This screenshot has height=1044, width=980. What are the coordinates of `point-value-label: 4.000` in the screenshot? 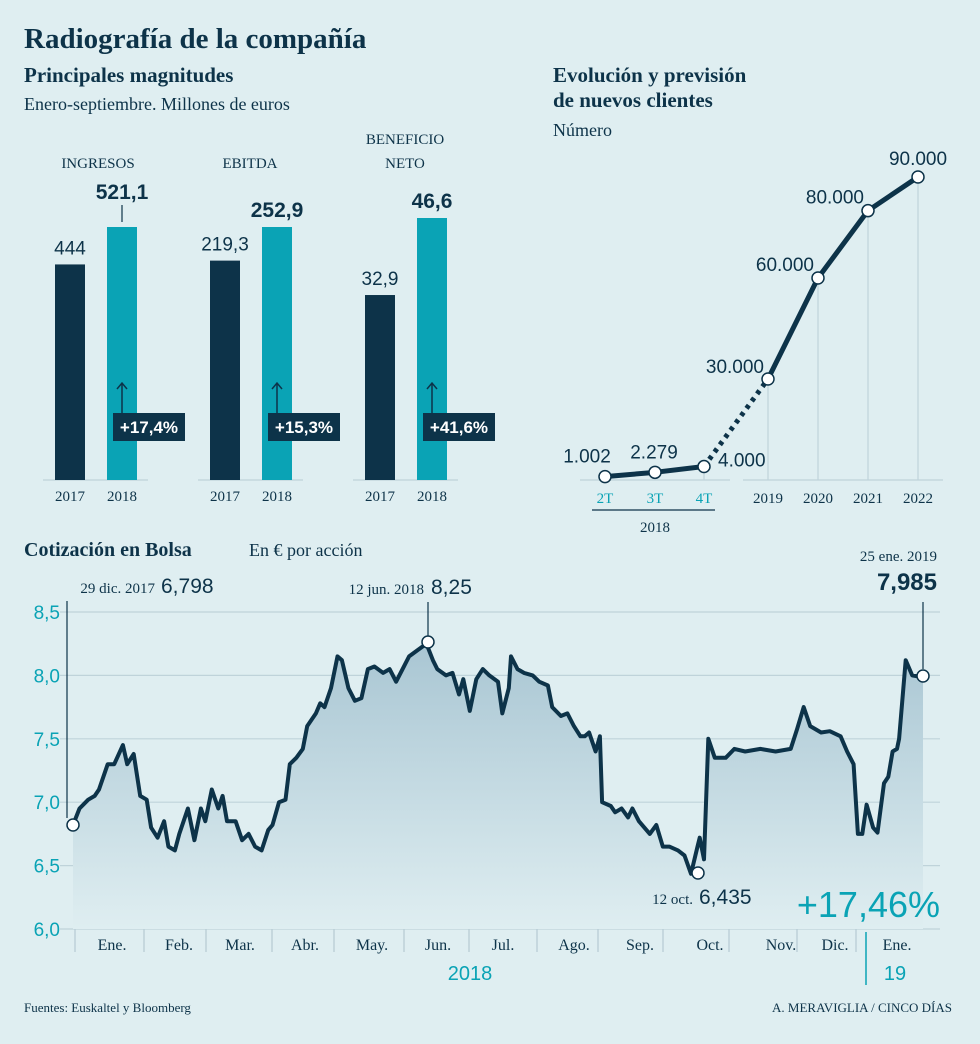 It's located at (742, 461).